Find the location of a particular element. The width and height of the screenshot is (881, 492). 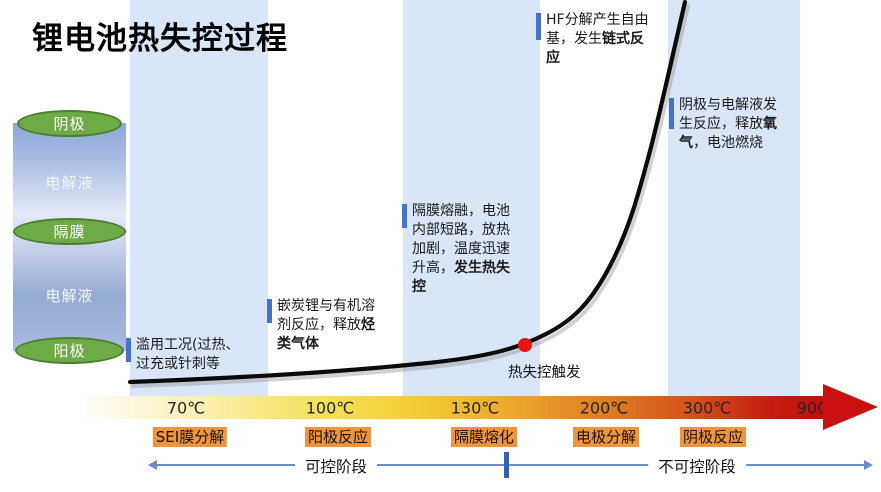

temp-tick-100: 100℃ is located at coordinates (330, 407).